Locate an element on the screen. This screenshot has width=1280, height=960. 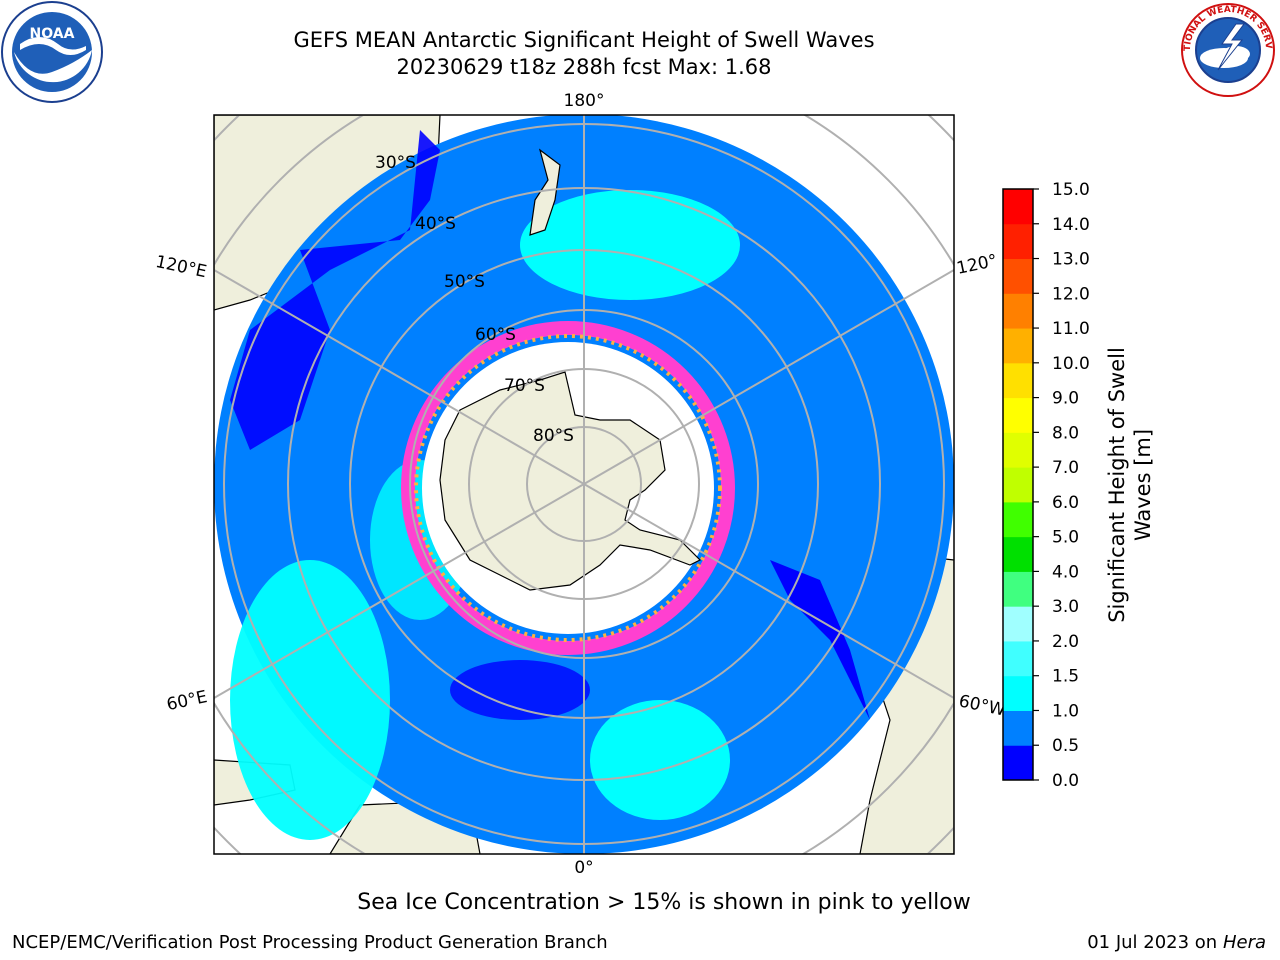
sea-ice-edge is located at coordinates (568, 488).